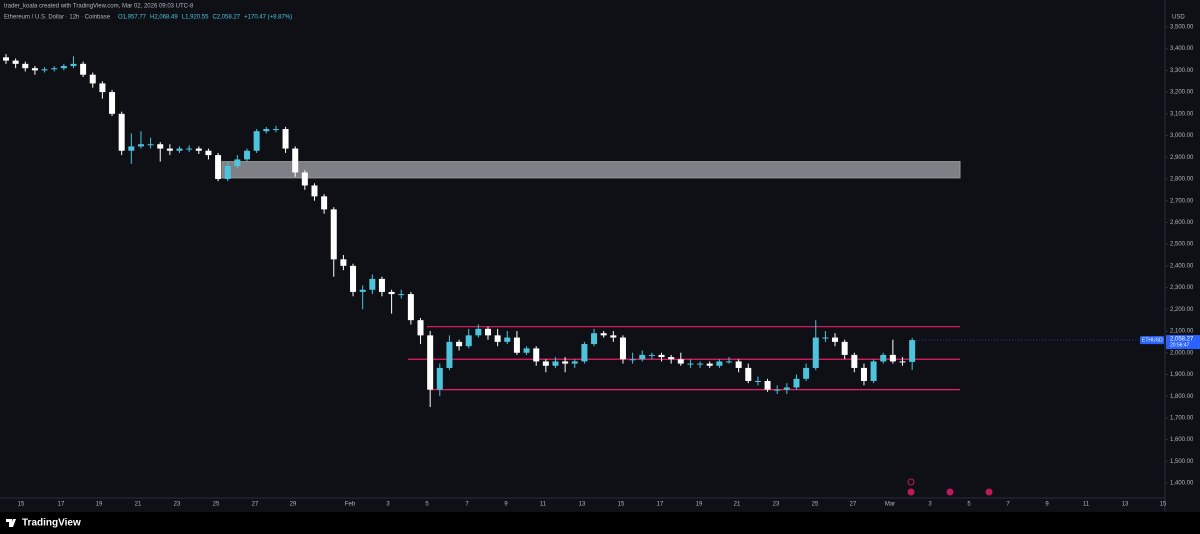 This screenshot has height=534, width=1200. Describe the element at coordinates (776, 505) in the screenshot. I see `x-tick-label: 23` at that location.